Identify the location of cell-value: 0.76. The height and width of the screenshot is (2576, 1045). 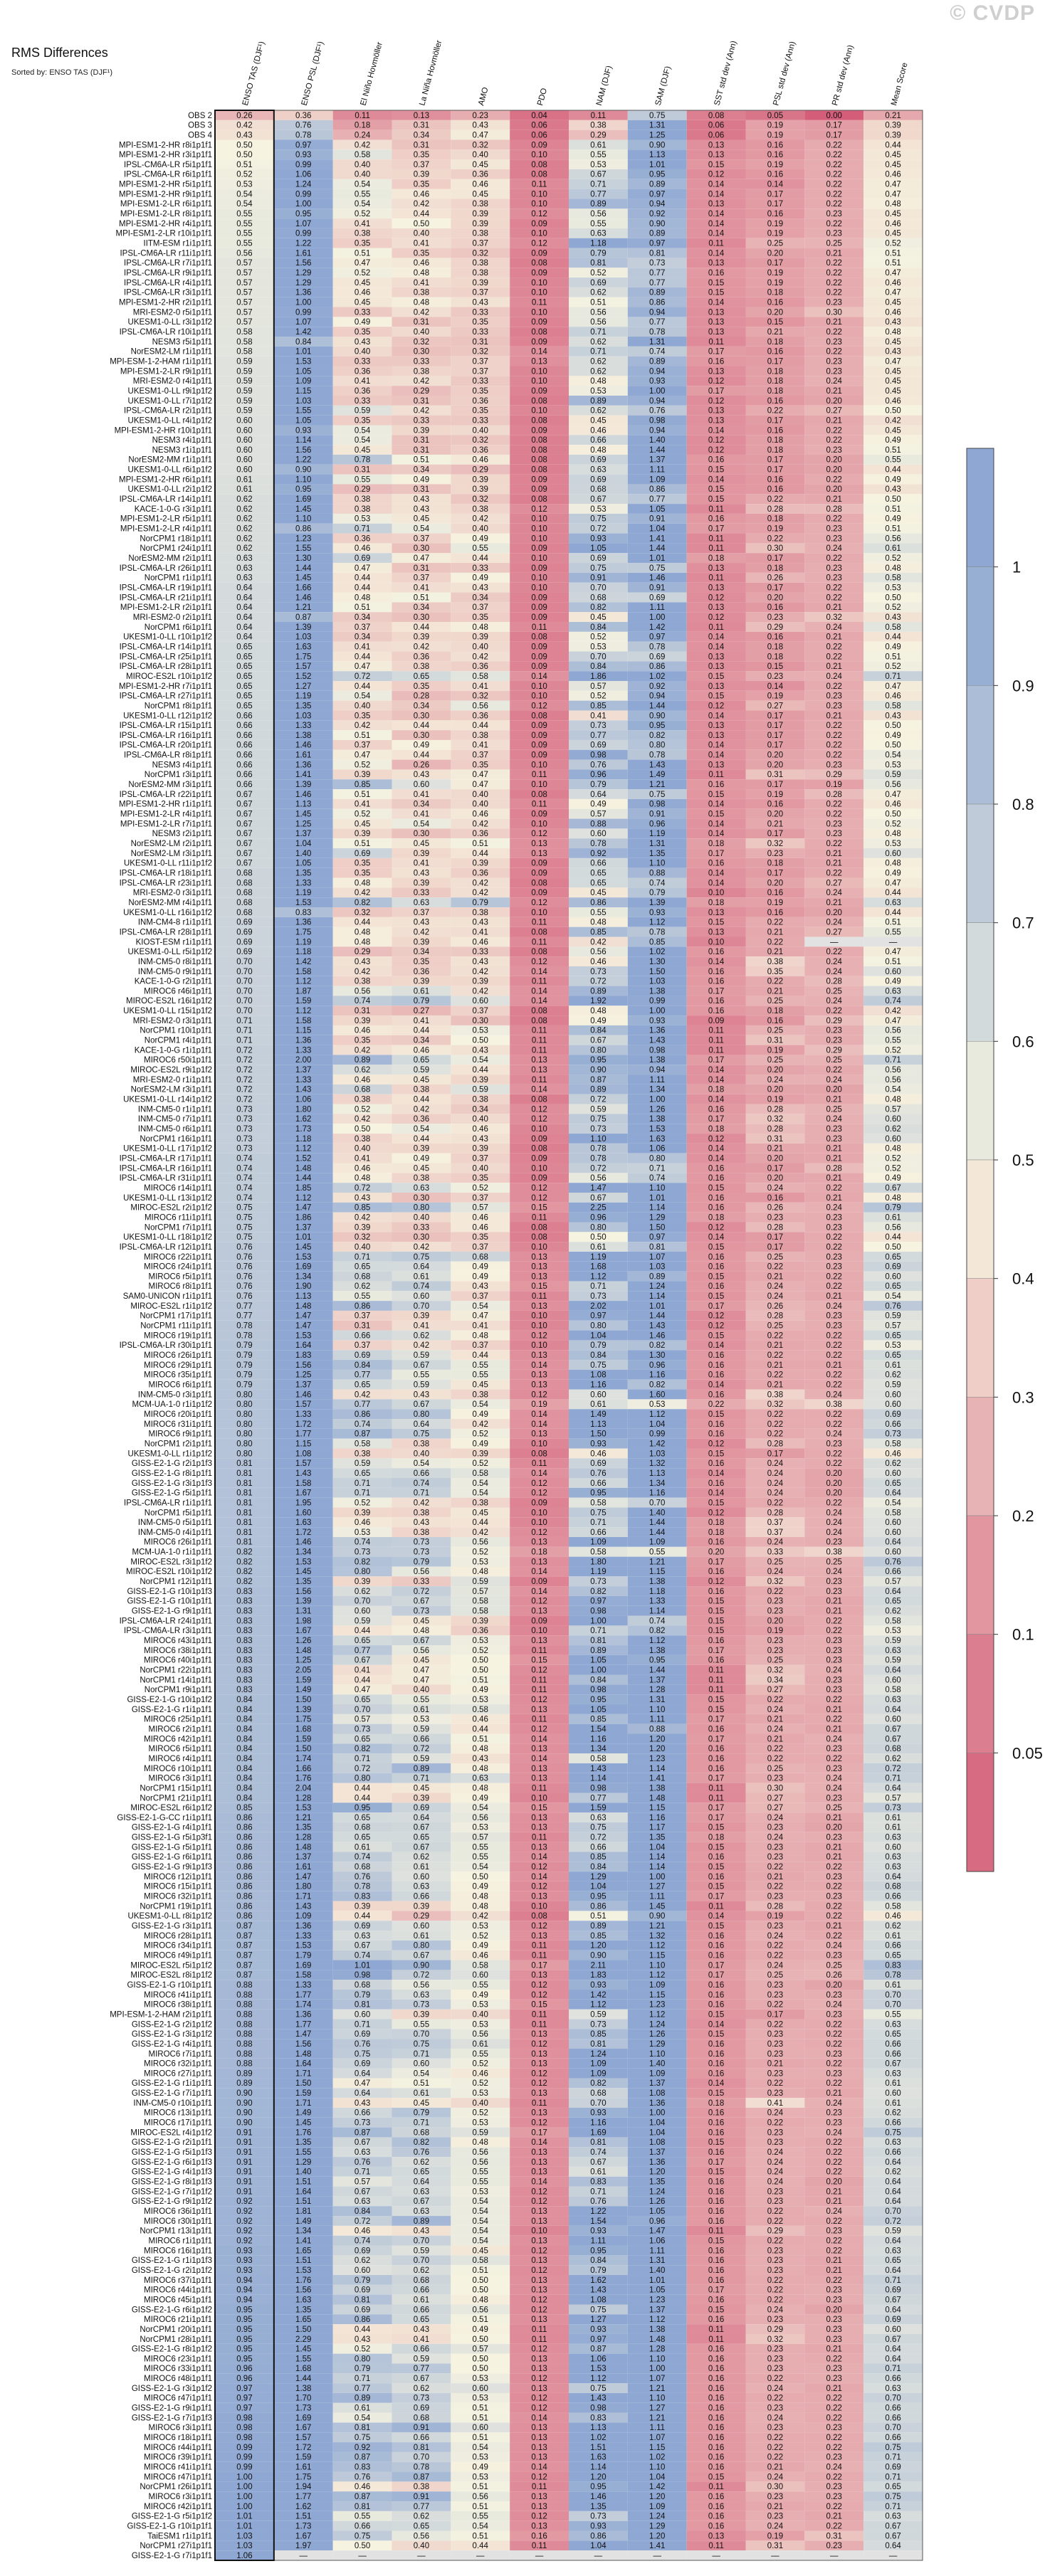
(244, 1287).